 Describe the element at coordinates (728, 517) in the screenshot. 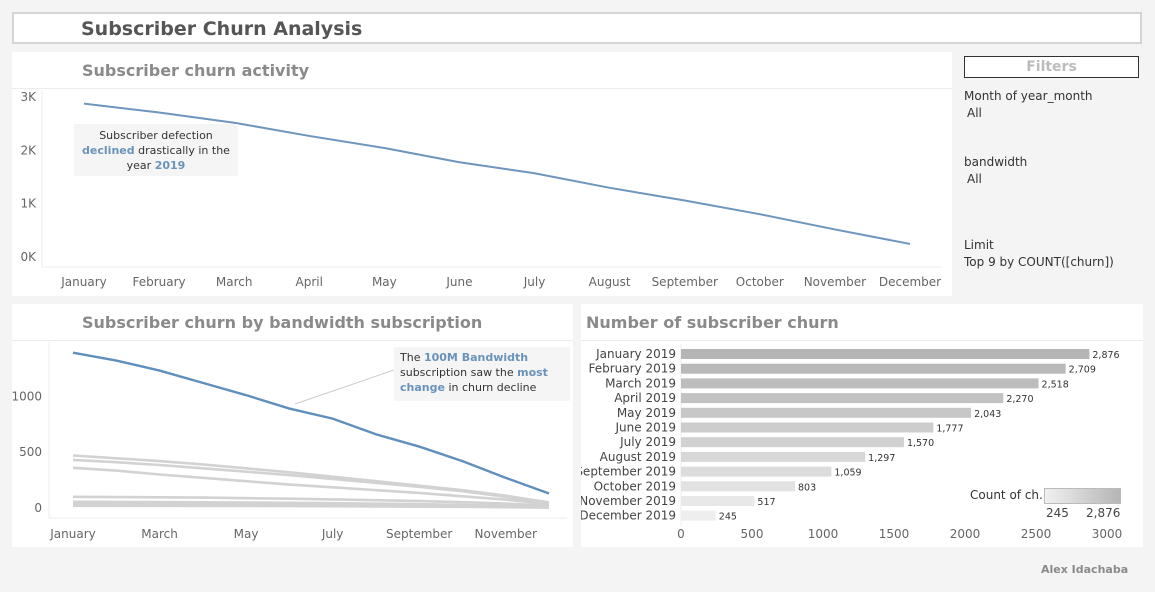

I see `bar-value-label: 245` at that location.